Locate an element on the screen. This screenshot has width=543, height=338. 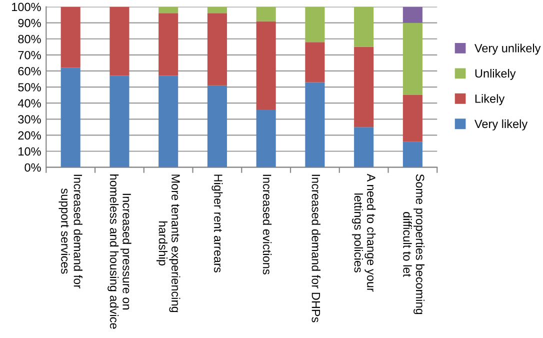
x-tick-label: Increased pressure on homeless and housing advice is located at coordinates (120, 251).